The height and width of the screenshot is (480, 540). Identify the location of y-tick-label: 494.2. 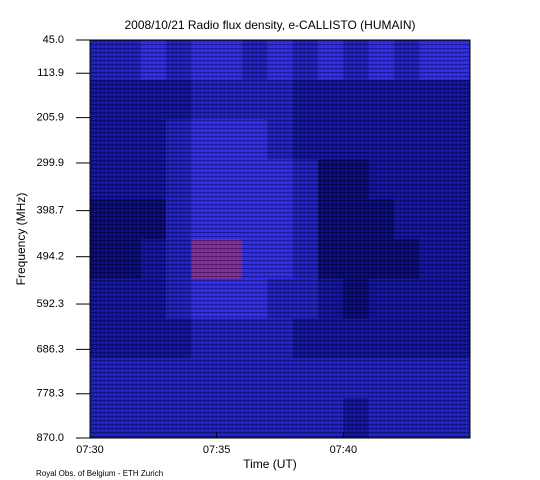
(50, 257).